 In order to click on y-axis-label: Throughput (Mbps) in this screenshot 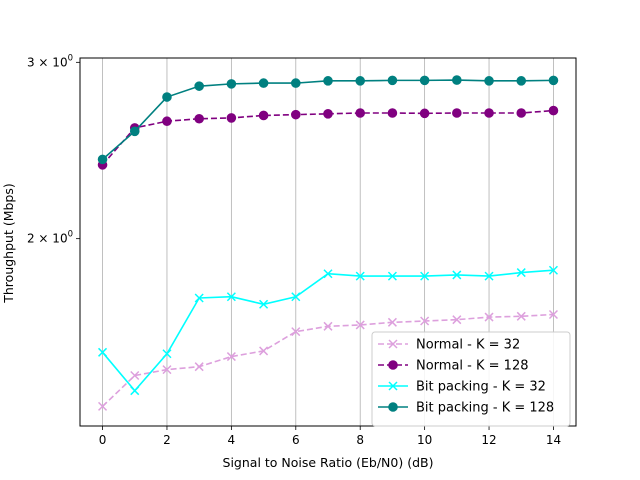, I will do `click(8, 243)`.